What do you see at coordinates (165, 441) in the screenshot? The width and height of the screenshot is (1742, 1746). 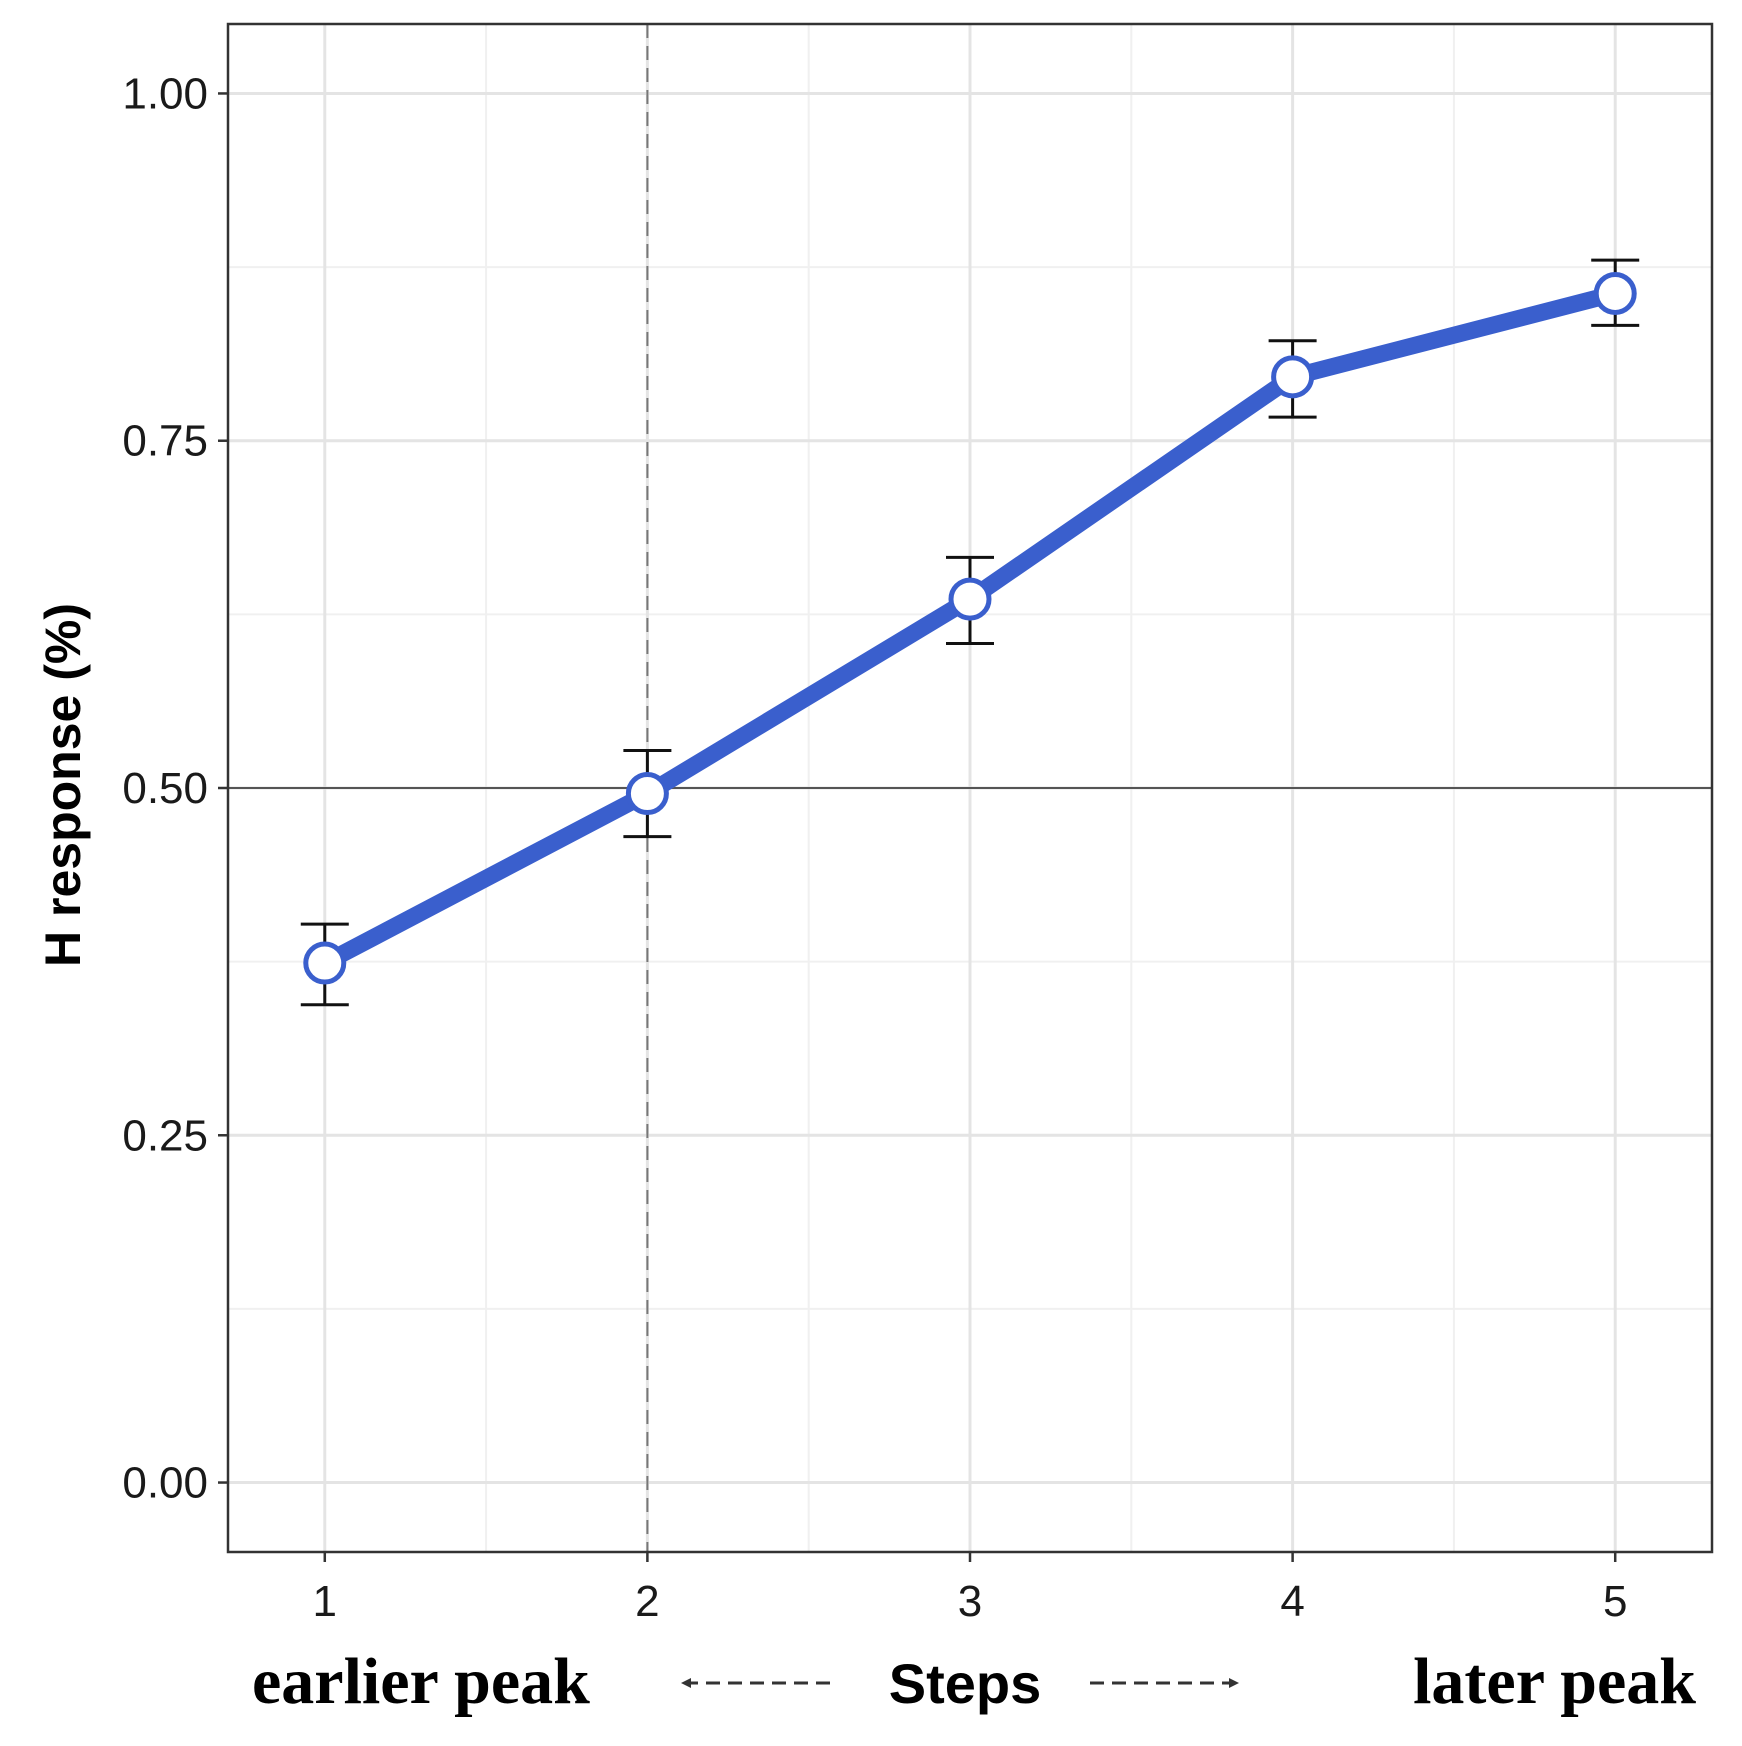 I see `y-tick-label: 0.75` at bounding box center [165, 441].